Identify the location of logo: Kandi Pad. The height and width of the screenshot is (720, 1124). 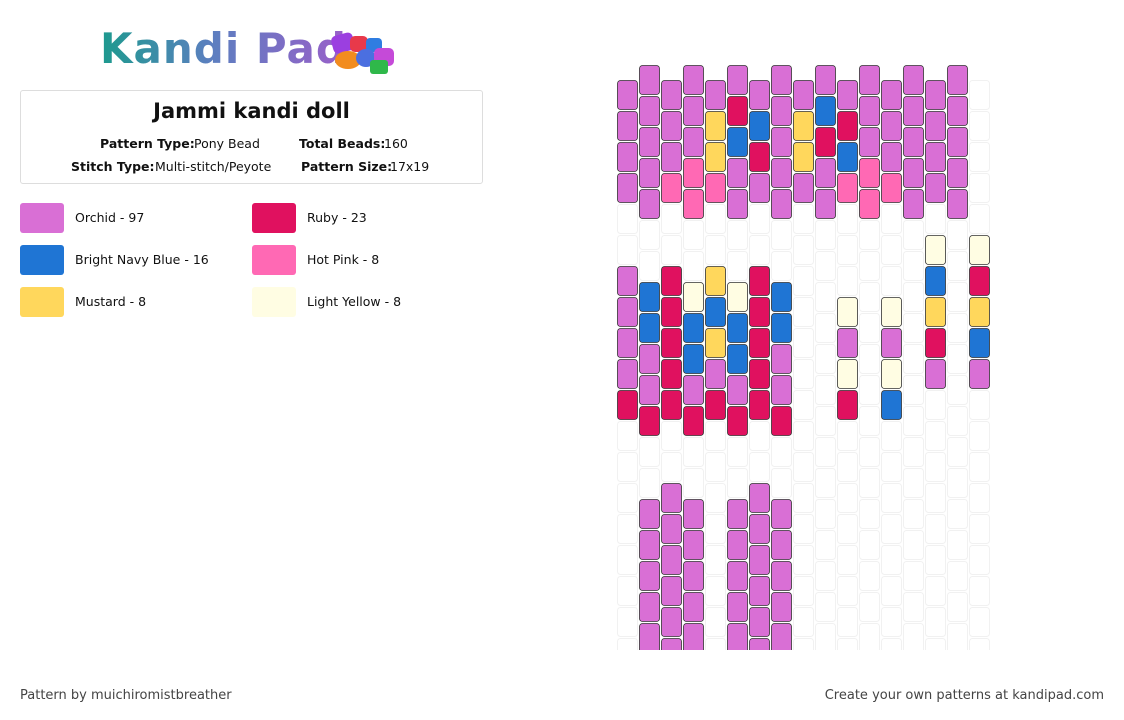
(223, 48).